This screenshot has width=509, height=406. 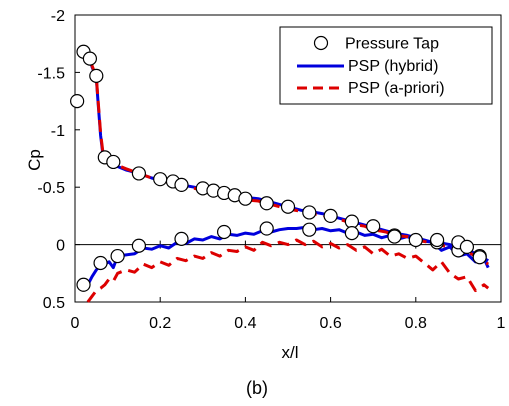 What do you see at coordinates (330, 323) in the screenshot?
I see `x-tick-label: 0.6` at bounding box center [330, 323].